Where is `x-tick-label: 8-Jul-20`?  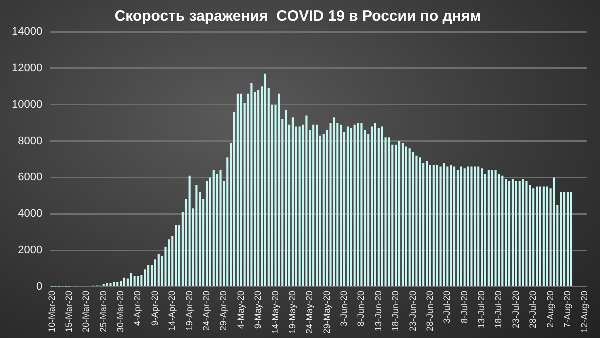 x-tick-label: 8-Jul-20 is located at coordinates (464, 307).